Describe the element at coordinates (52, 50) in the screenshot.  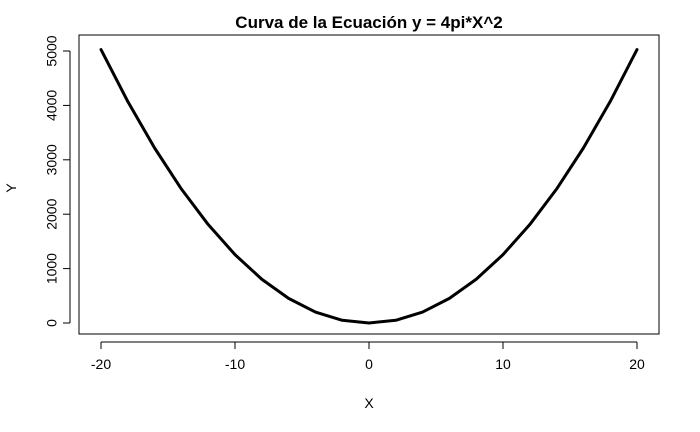
I see `y-tick-label: 5000` at that location.